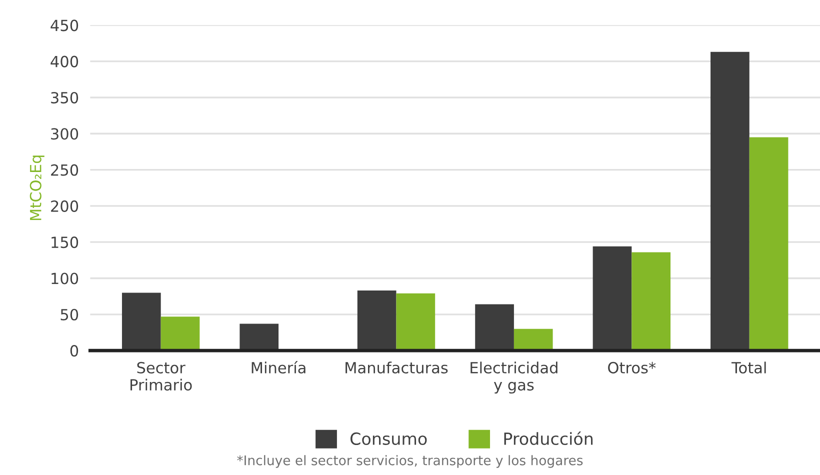  I want to click on y-tick-label: 50, so click(69, 314).